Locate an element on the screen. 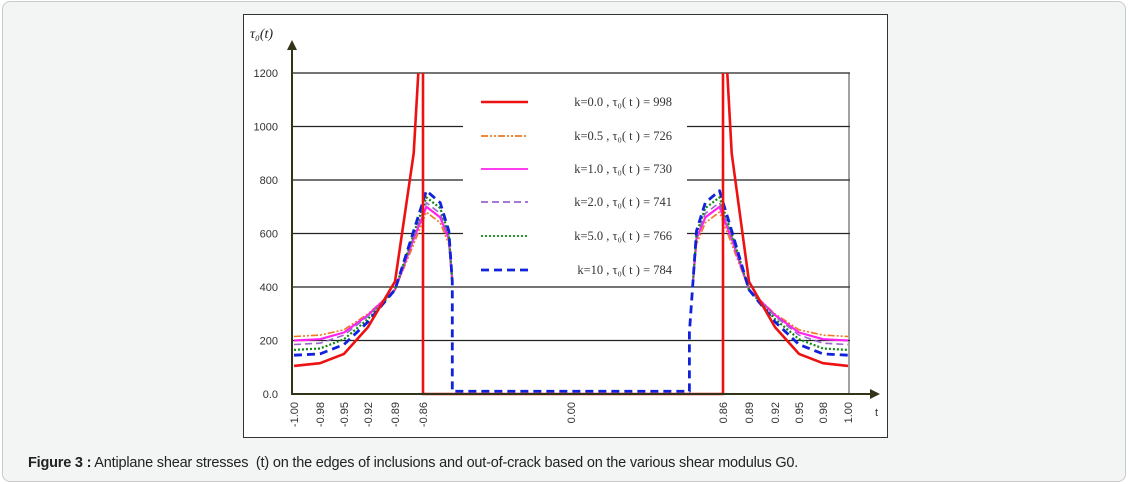 The height and width of the screenshot is (484, 1129). caption-label: Figure 3 : is located at coordinates (60, 463).